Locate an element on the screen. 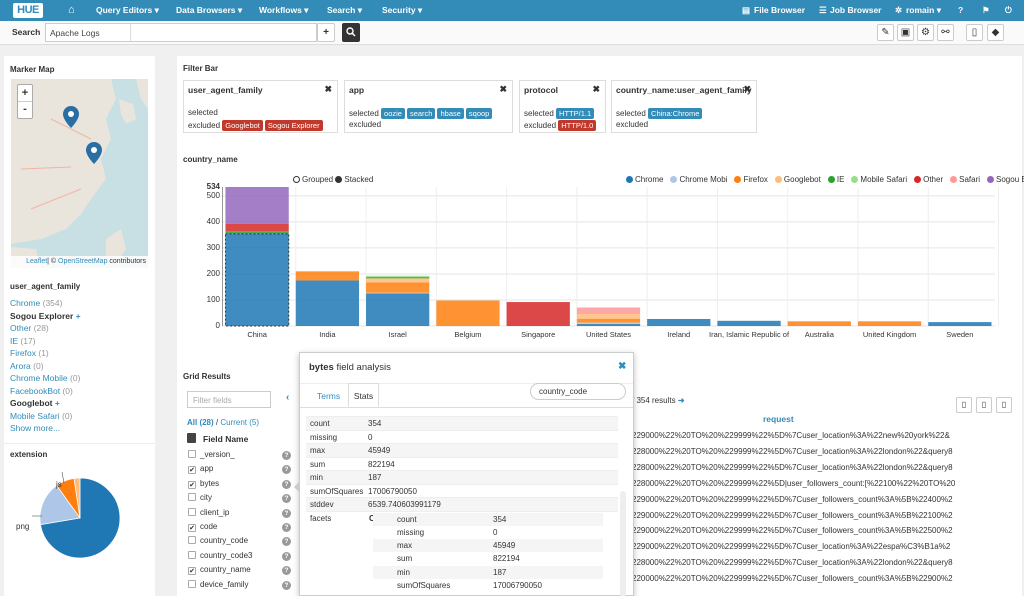  field-name: device_family is located at coordinates (224, 584).